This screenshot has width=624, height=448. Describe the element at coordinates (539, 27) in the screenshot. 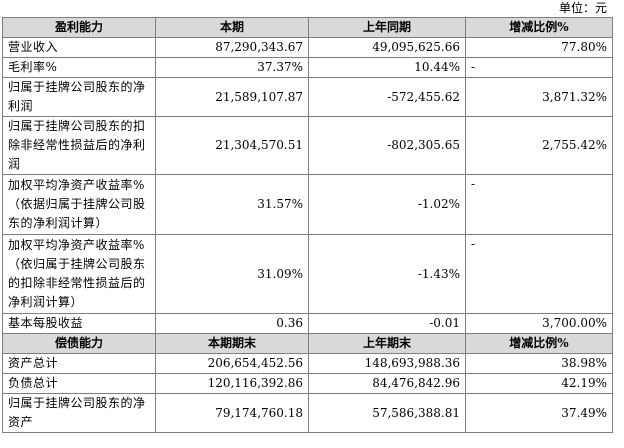

I see `profit-header-change: 增减比例%` at that location.